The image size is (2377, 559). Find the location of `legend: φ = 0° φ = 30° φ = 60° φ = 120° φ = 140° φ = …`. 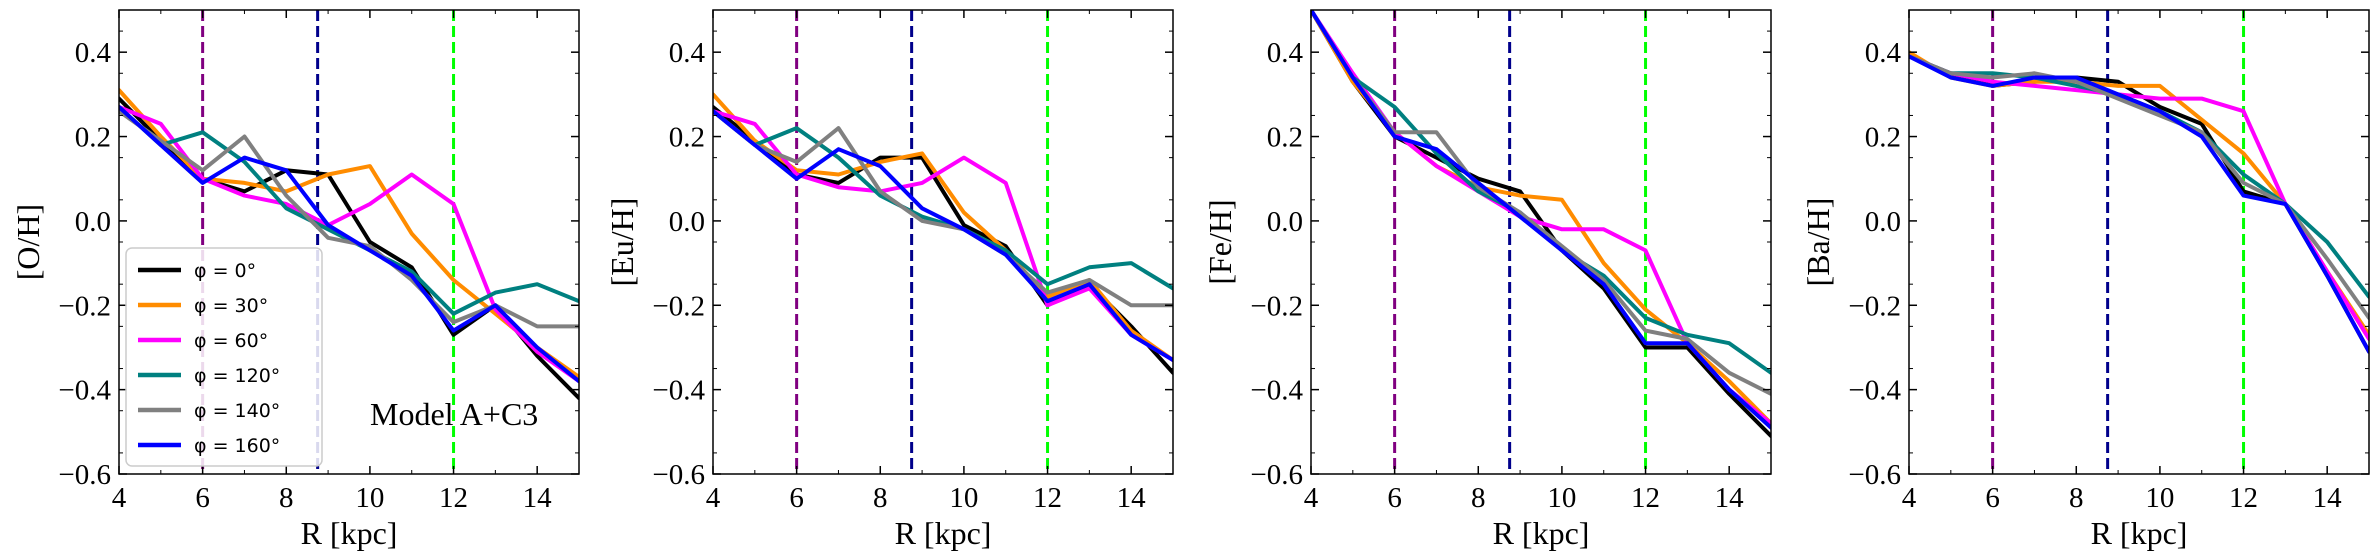

legend: φ = 0° φ = 30° φ = 60° φ = 120° φ = 140° φ = … is located at coordinates (224, 357).